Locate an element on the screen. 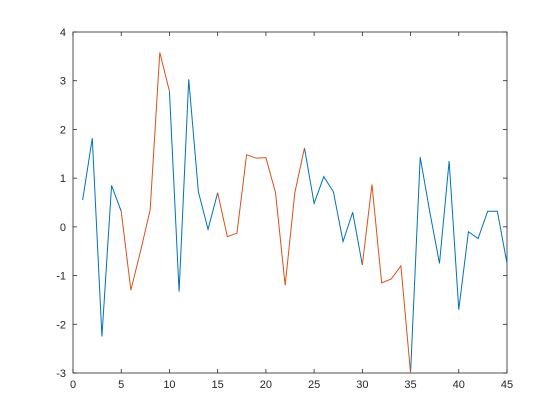 This screenshot has width=560, height=420. x-tick-label: 30 is located at coordinates (362, 385).